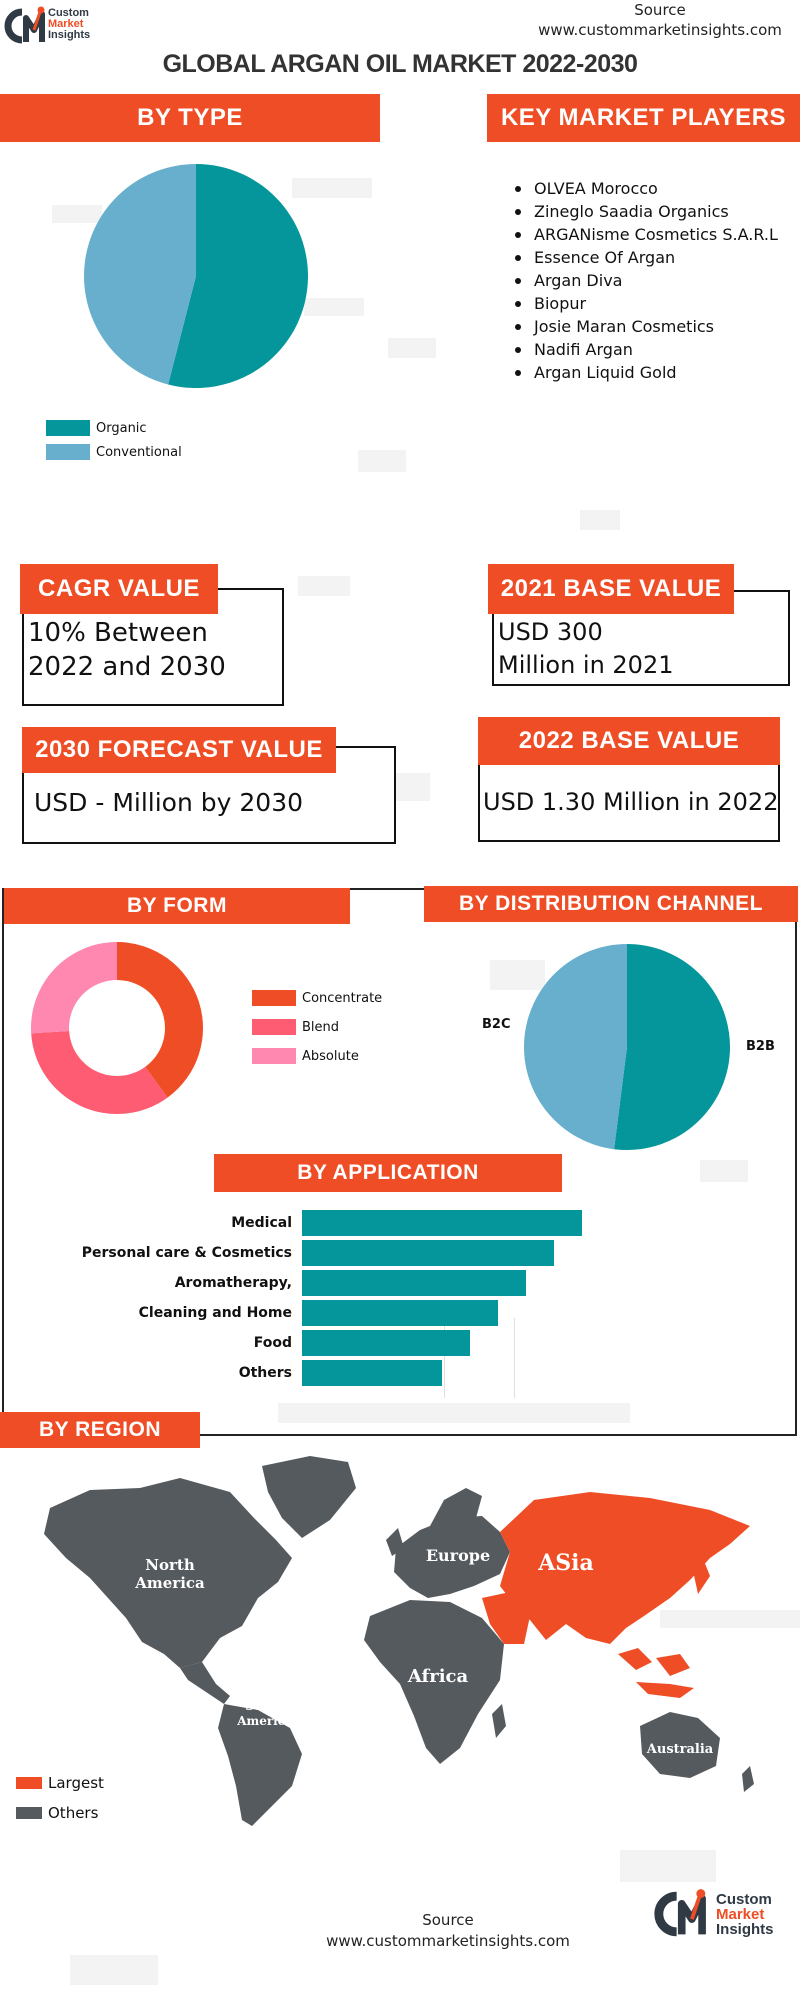 The height and width of the screenshot is (2001, 800). What do you see at coordinates (177, 906) in the screenshot?
I see `by-form-heading: BY FORM` at bounding box center [177, 906].